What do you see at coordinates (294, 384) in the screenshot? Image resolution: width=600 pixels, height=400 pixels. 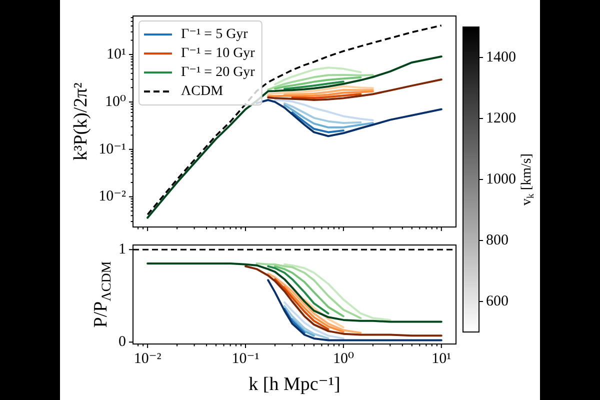 I see `x-axis-title: k [h Mpc⁻¹]` at bounding box center [294, 384].